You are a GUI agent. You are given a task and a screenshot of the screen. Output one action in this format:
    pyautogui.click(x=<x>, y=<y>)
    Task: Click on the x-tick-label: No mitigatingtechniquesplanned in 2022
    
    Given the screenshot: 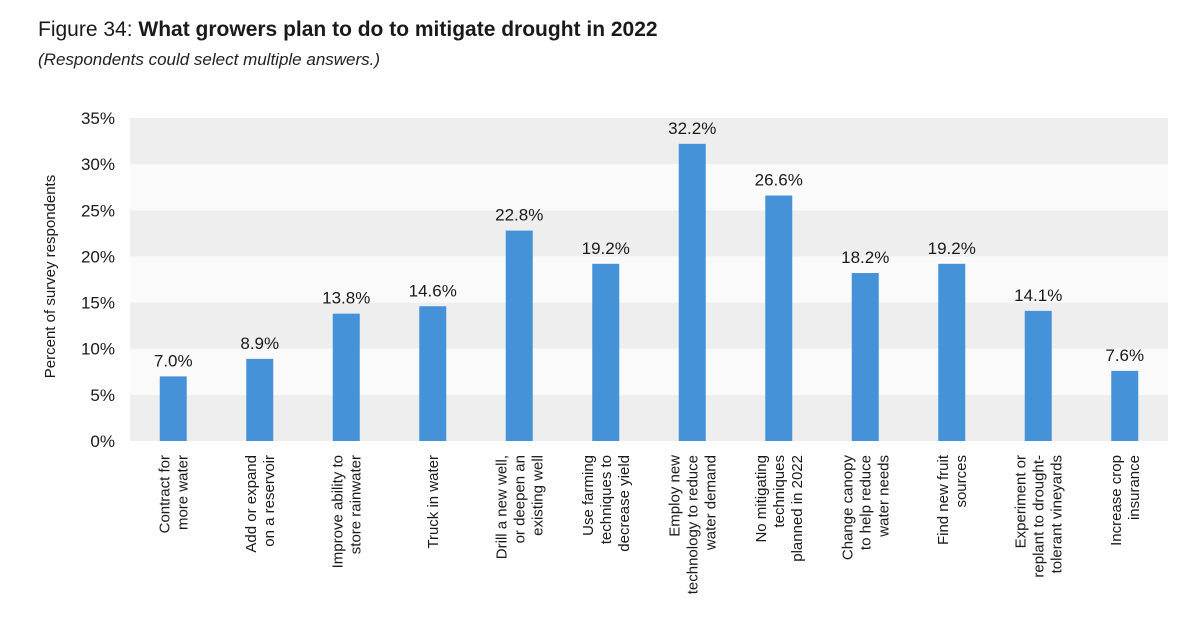 What is the action you would take?
    pyautogui.click(x=779, y=508)
    